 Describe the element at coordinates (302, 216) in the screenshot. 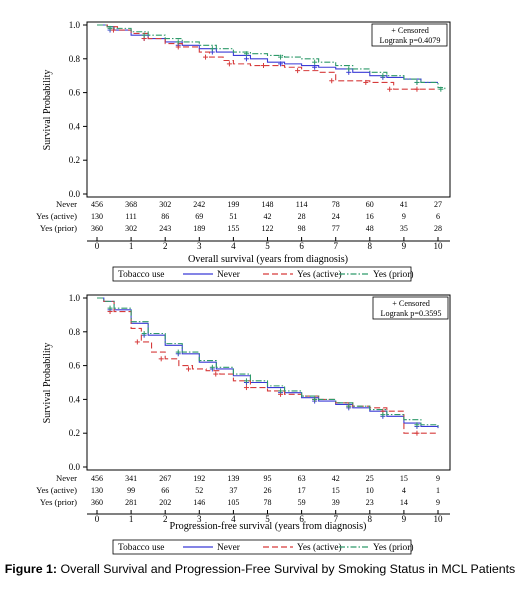

I see `risk-count: 28` at that location.